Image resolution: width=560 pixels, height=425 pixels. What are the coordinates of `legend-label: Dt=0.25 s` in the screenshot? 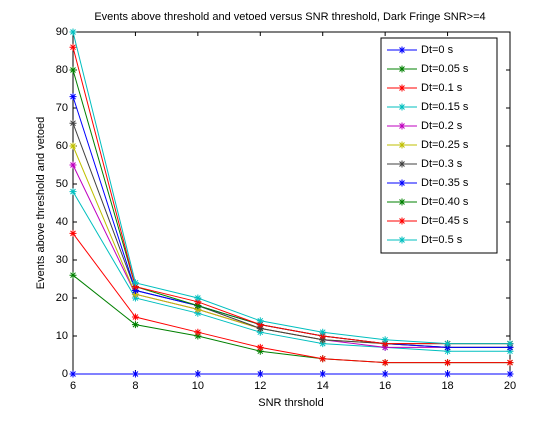 It's located at (445, 145).